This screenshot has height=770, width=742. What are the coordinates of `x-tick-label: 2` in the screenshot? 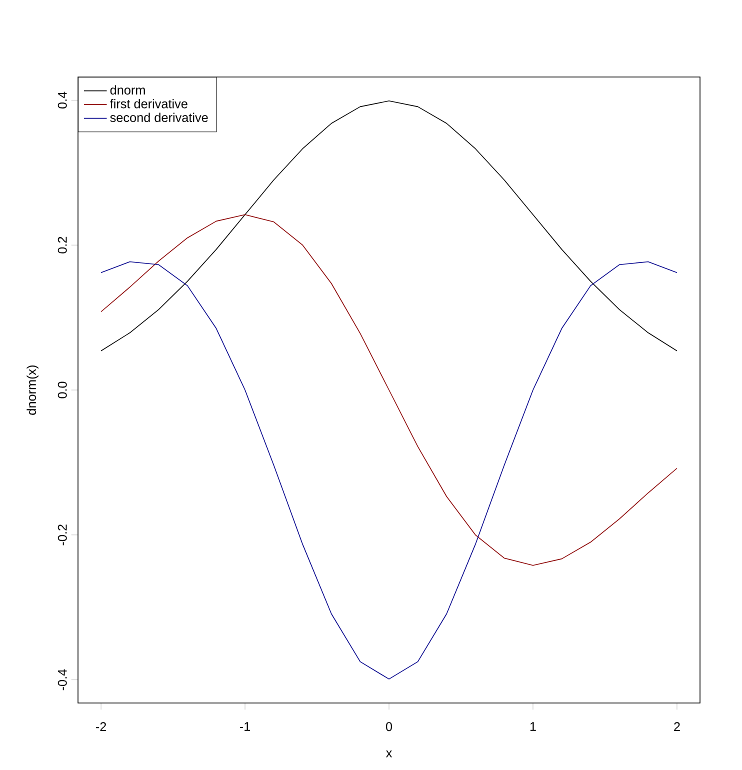 It's located at (677, 726).